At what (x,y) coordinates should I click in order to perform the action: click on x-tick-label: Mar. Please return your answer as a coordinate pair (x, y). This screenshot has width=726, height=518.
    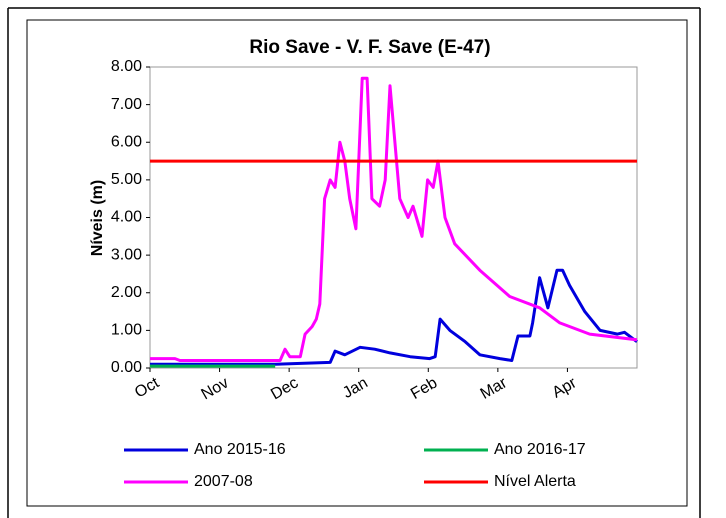
    Looking at the image, I should click on (494, 388).